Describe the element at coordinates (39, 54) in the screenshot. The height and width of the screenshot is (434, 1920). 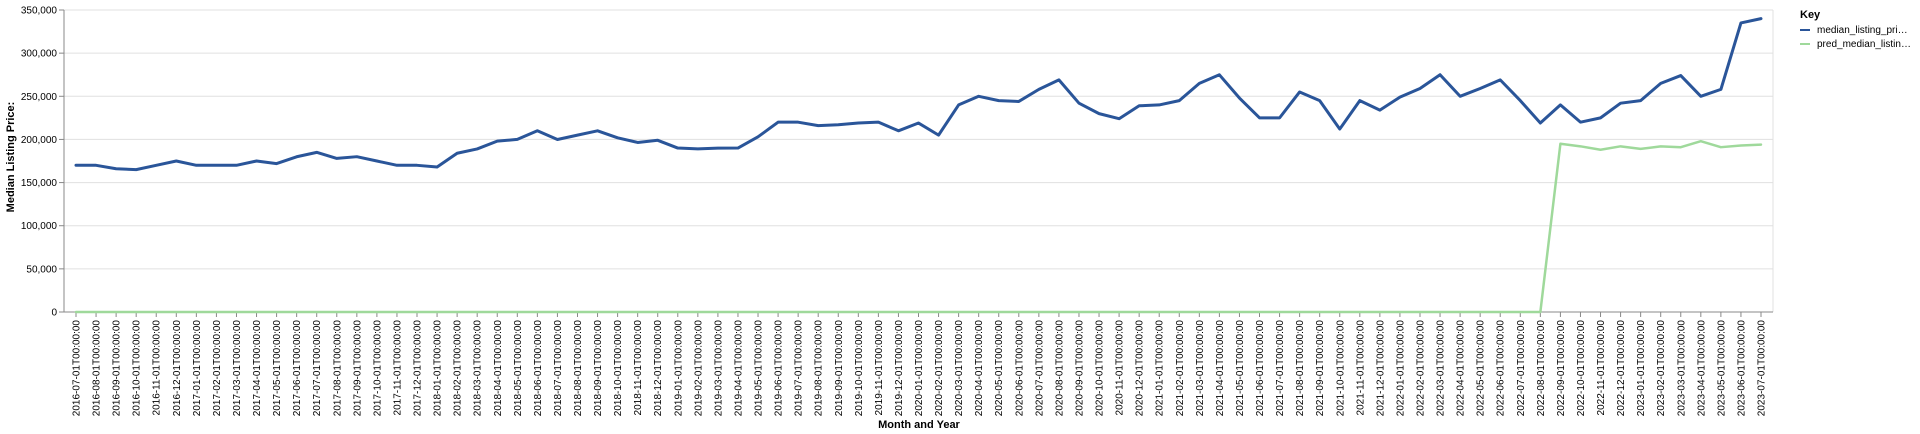
I see `y-tick-label: 300,000` at that location.